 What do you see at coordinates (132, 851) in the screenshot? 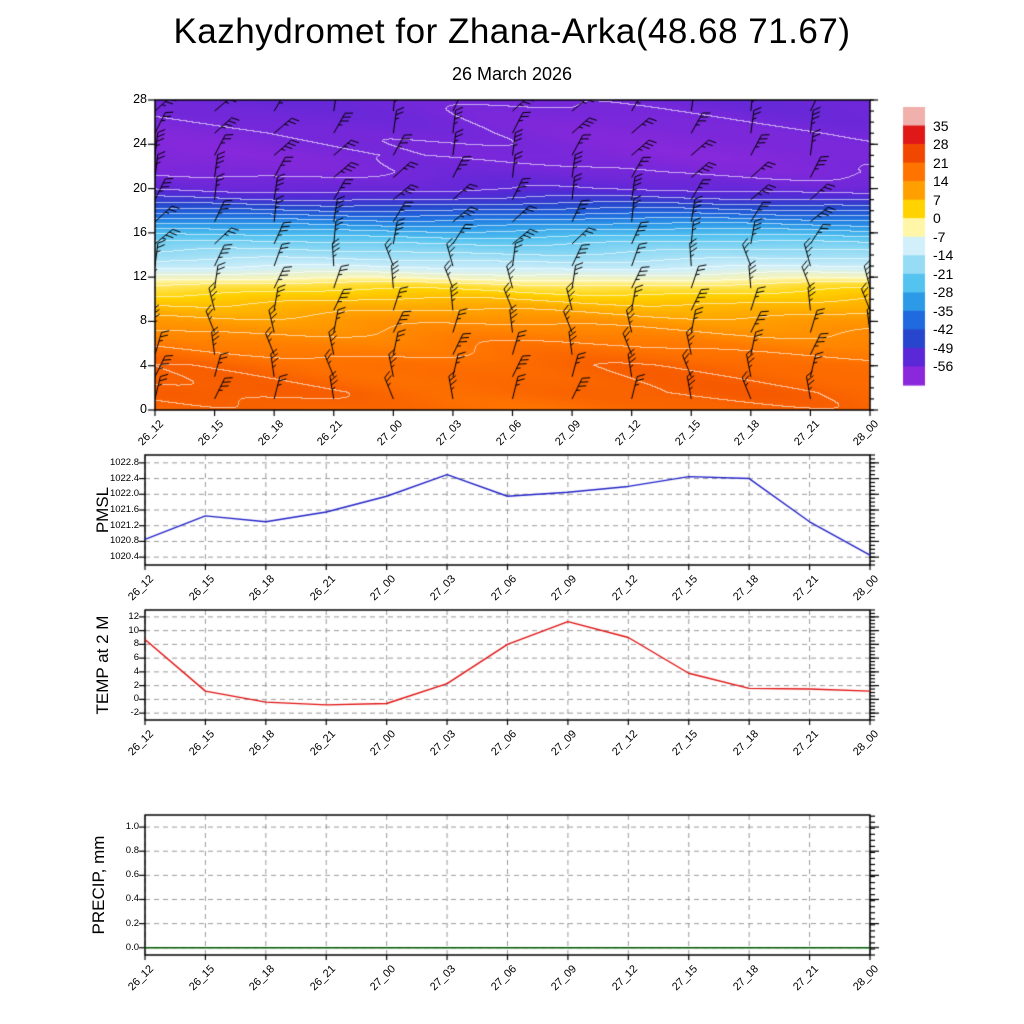
I see `y-tick-label: 0.8` at bounding box center [132, 851].